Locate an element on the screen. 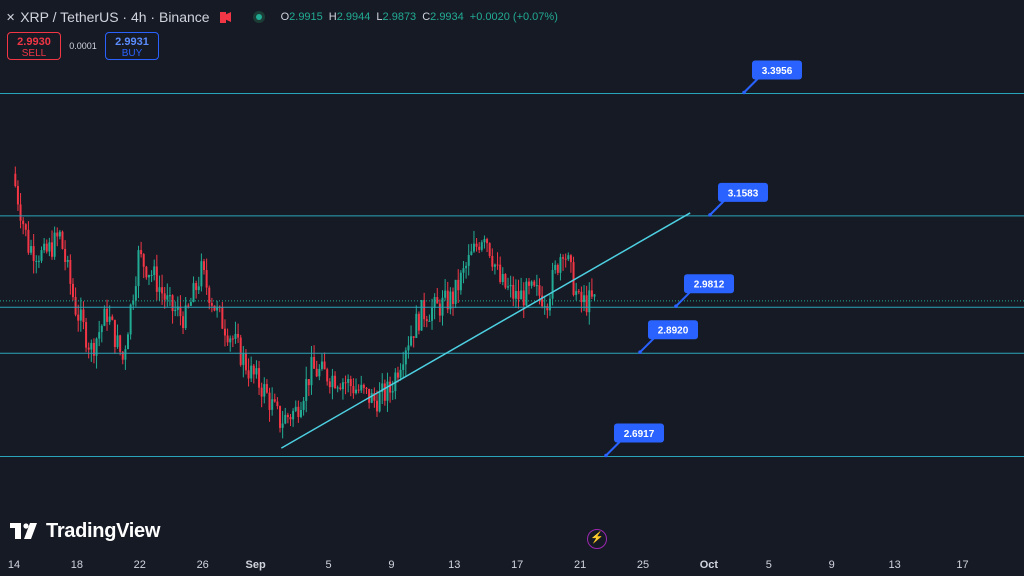  flash-icon: ⚡ is located at coordinates (597, 539).